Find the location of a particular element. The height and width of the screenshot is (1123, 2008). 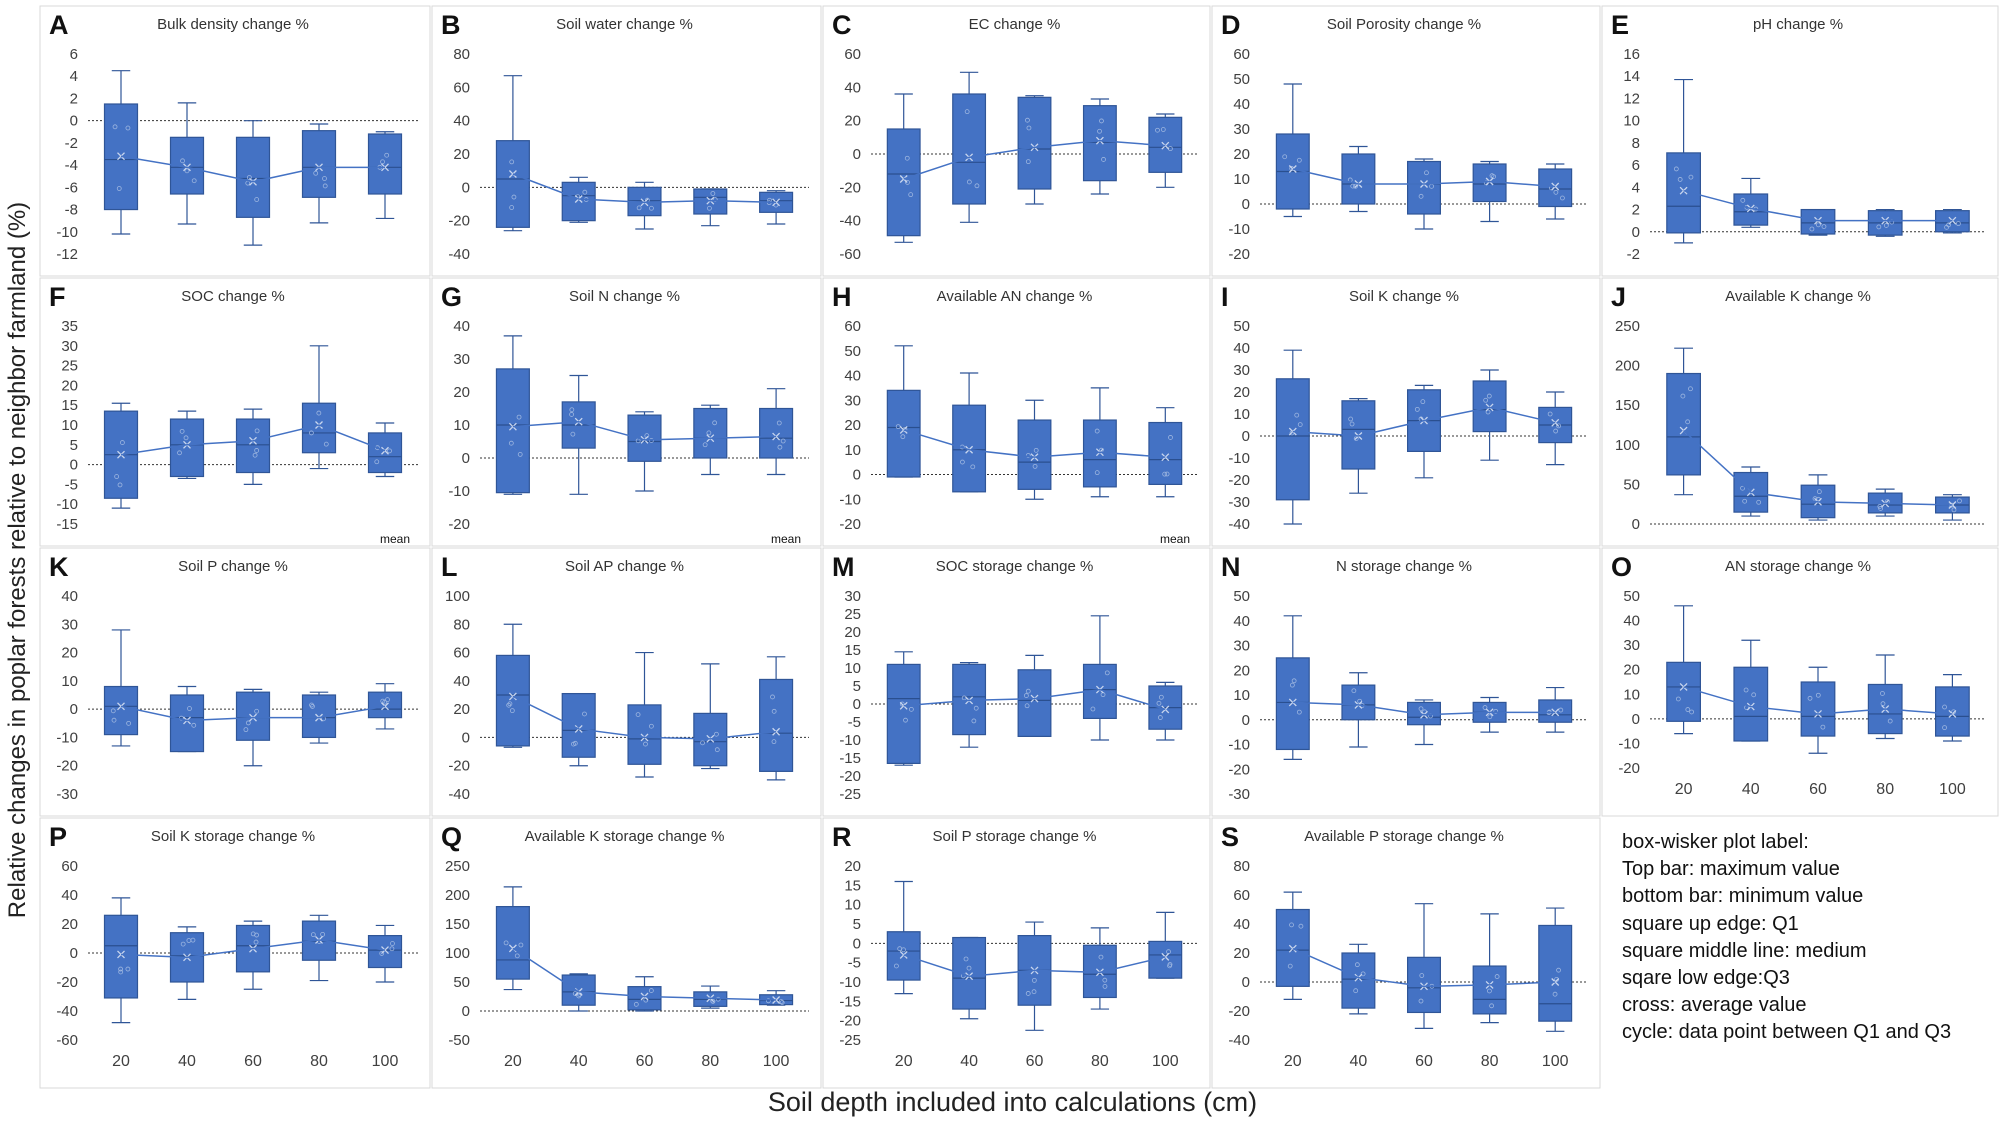

panel-m-letter: M is located at coordinates (843, 567).